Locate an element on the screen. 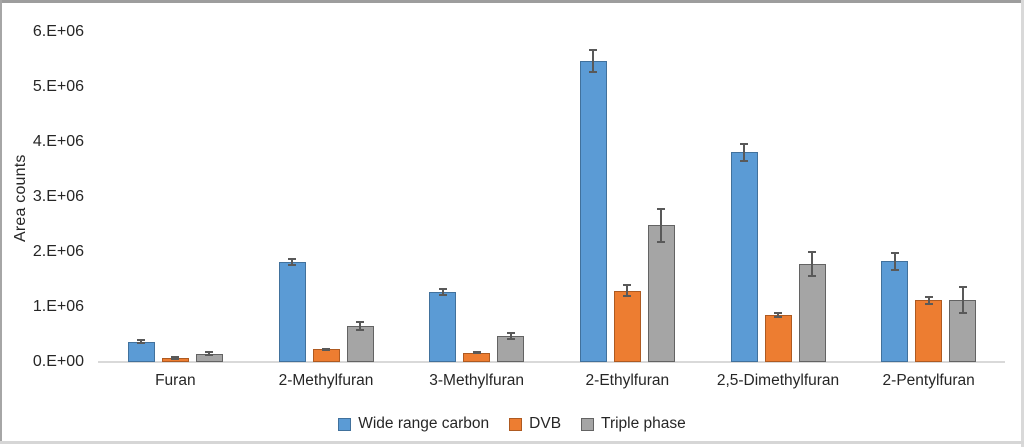  y-tick-label: 4.E+06 is located at coordinates (58, 141).